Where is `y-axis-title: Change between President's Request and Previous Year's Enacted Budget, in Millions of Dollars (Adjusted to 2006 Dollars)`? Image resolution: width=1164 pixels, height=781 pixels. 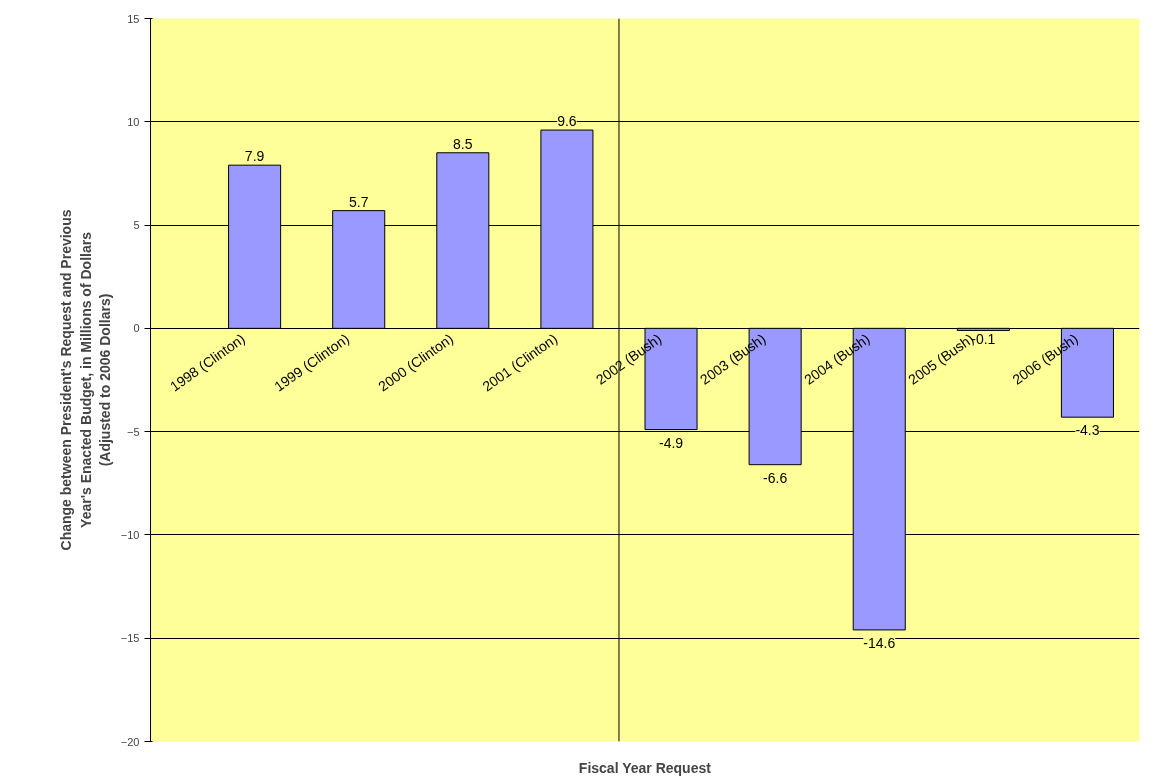
y-axis-title: Change between President's Request and Previous Year's Enacted Budget, in Millions of Dollars (Adjusted to 2006 Dollars) is located at coordinates (85, 380).